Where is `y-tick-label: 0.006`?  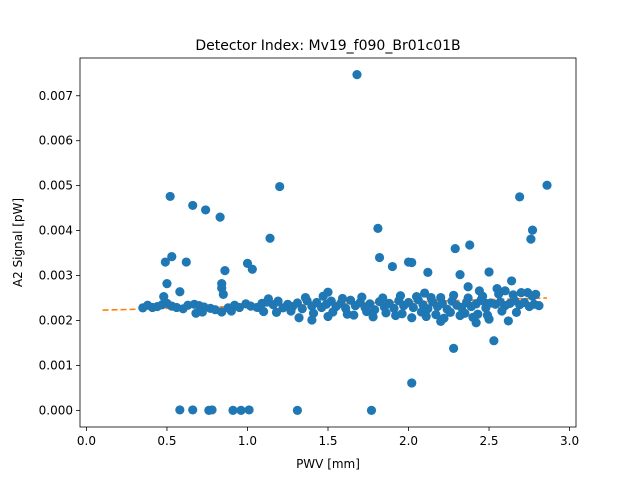
y-tick-label: 0.006 is located at coordinates (56, 141).